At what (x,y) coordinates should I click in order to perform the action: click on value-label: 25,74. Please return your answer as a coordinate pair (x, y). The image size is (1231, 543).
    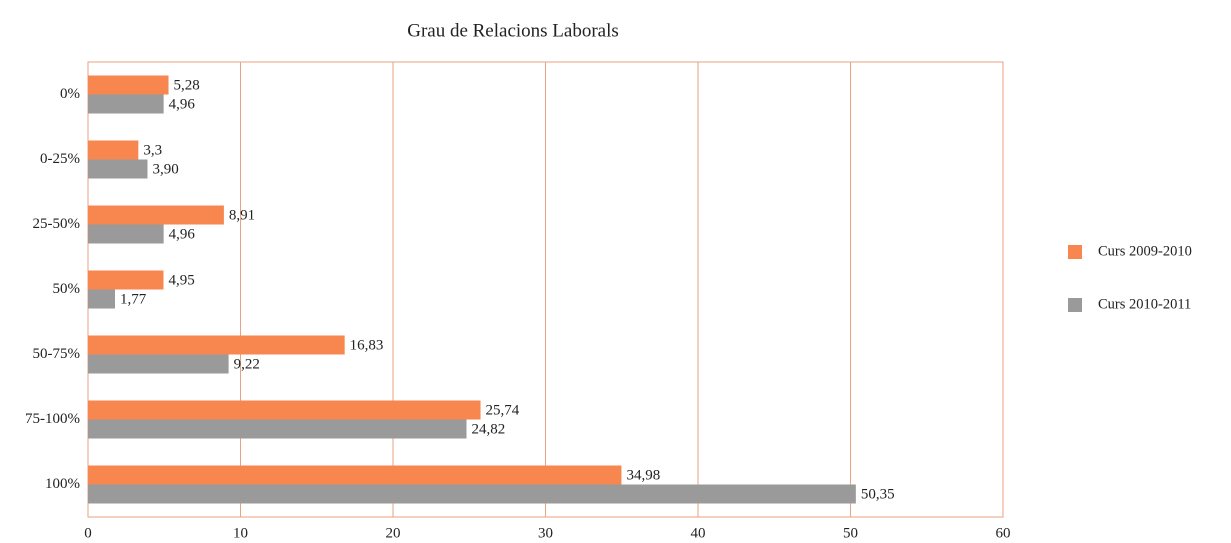
    Looking at the image, I should click on (503, 410).